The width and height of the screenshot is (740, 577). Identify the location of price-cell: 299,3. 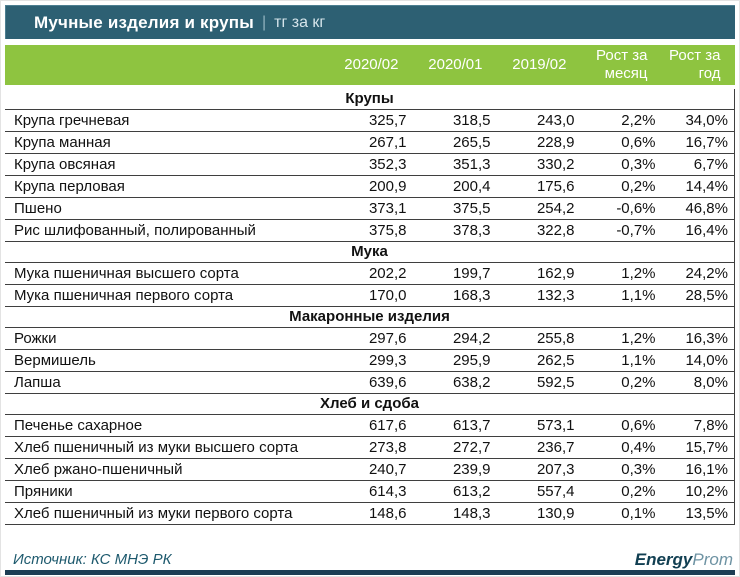
(370, 360).